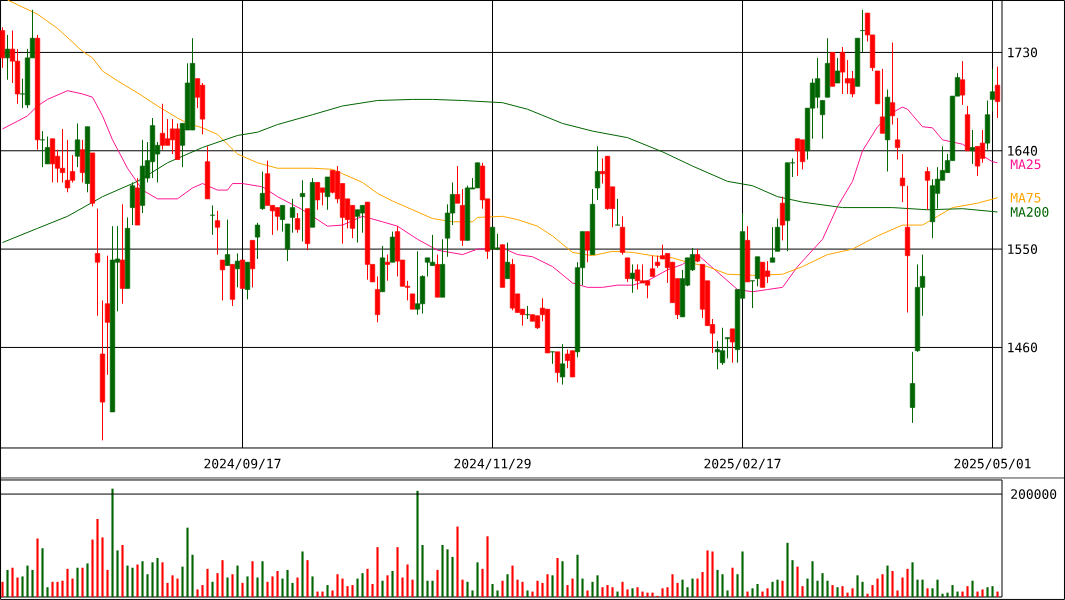 This screenshot has height=600, width=1065. I want to click on x-tick-label: 2024/09/17, so click(242, 464).